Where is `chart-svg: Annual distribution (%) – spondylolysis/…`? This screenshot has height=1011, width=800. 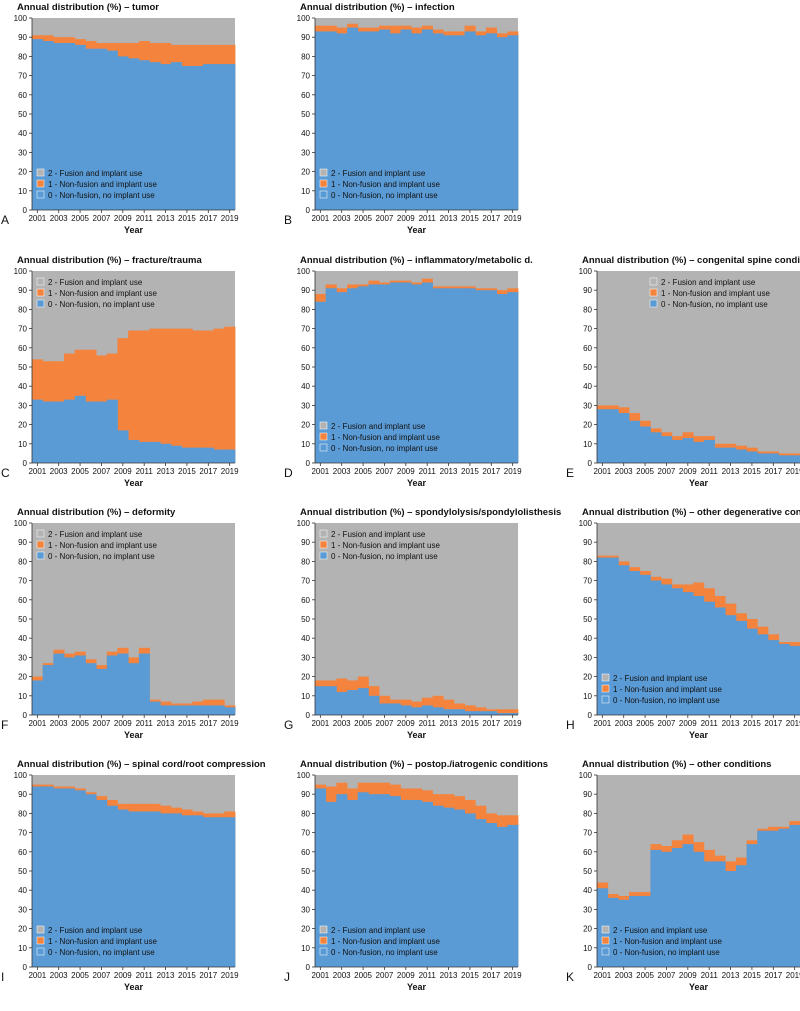 chart-svg: Annual distribution (%) – spondylolysis/… is located at coordinates (422, 623).